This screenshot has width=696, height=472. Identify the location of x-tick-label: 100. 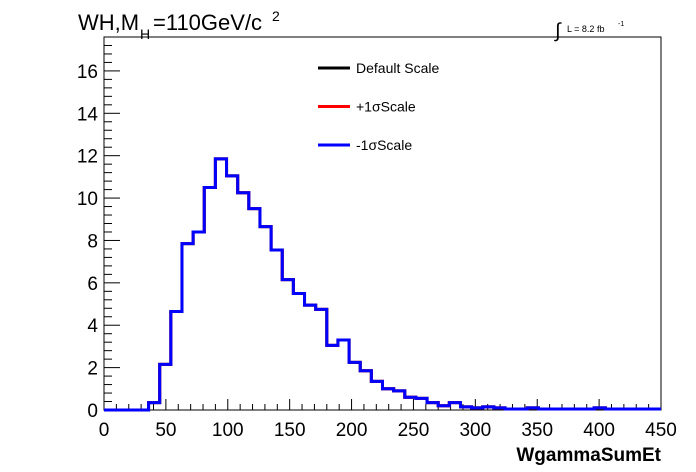
(228, 430).